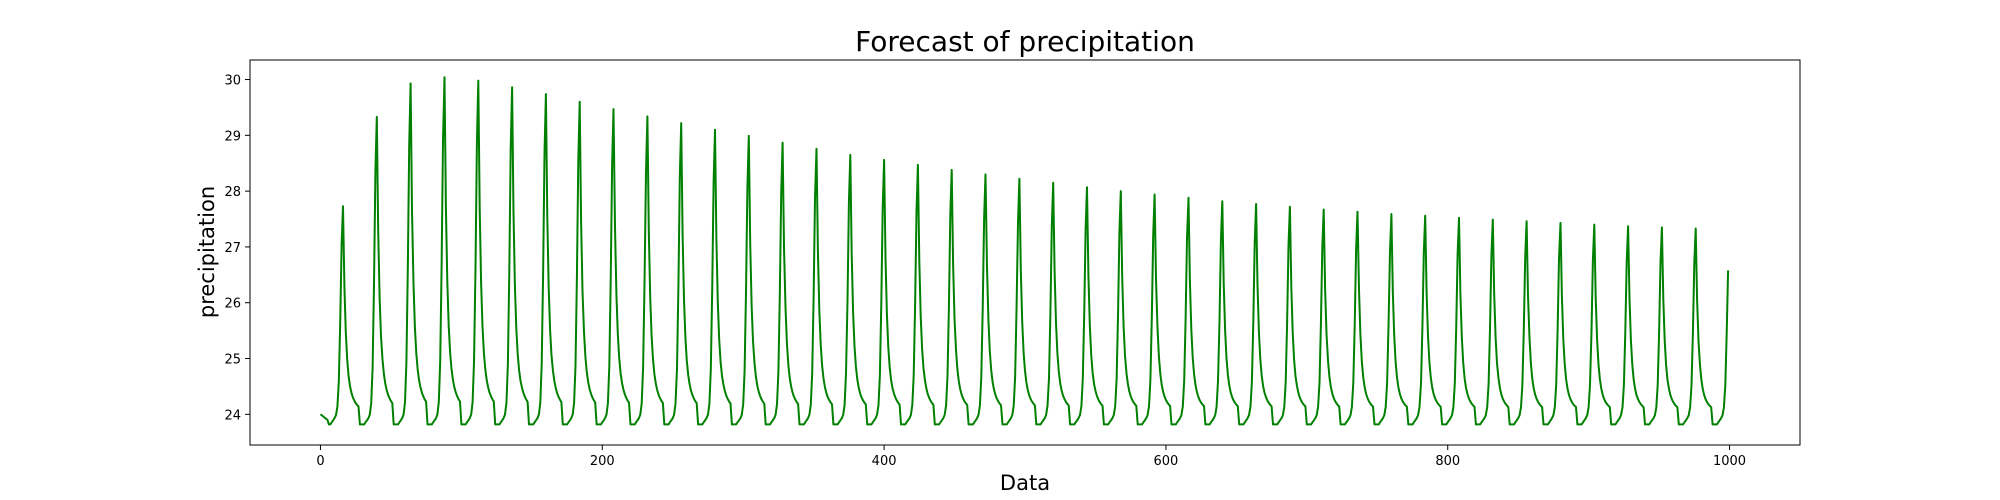 The width and height of the screenshot is (2000, 500). I want to click on x-tick-label: 1000, so click(1729, 461).